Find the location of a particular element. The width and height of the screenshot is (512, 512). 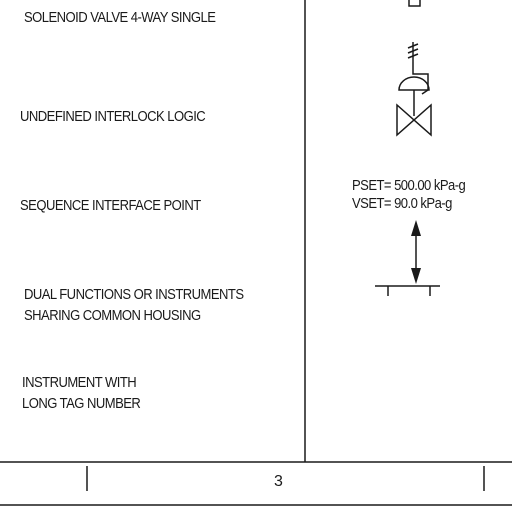

legend-row-text: SOLENOID VALVE 4-WAY SINGLE is located at coordinates (120, 18).